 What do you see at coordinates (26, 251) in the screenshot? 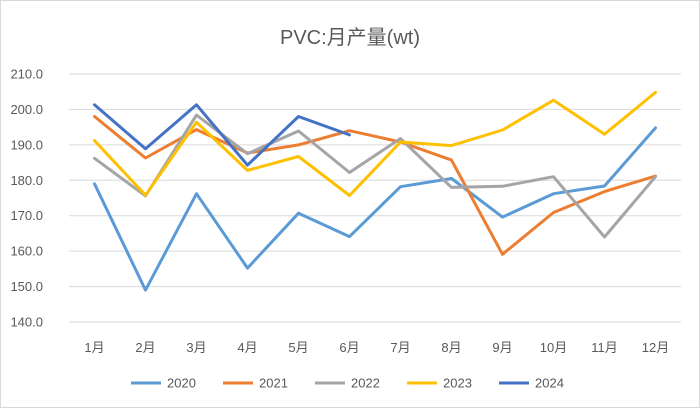
I see `y-tick-label: 160.0` at bounding box center [26, 251].